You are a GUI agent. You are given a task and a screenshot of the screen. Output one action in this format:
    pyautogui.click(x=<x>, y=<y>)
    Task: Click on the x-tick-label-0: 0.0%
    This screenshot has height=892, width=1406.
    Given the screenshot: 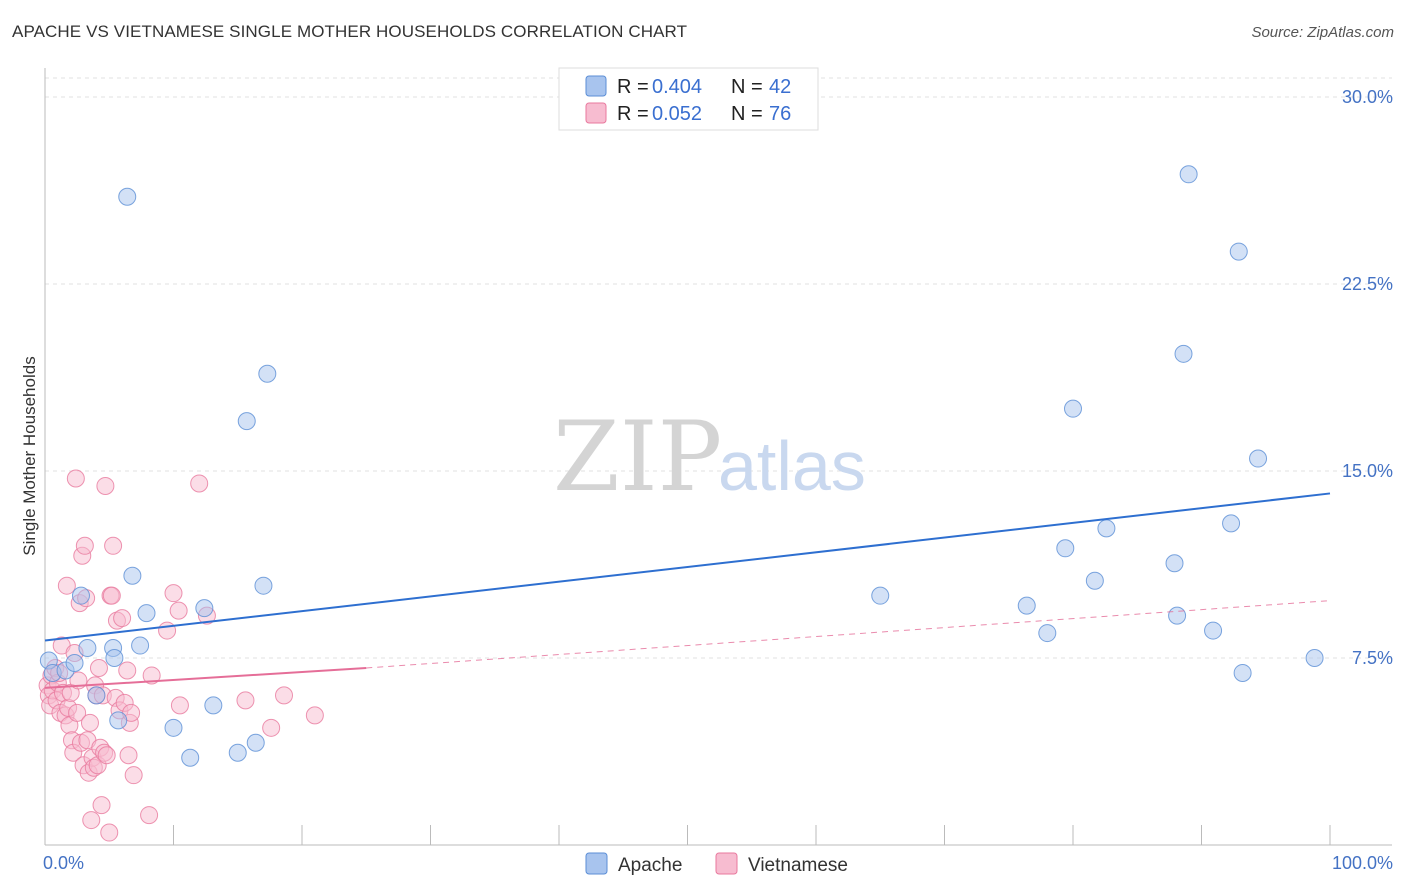 What is the action you would take?
    pyautogui.click(x=63, y=863)
    